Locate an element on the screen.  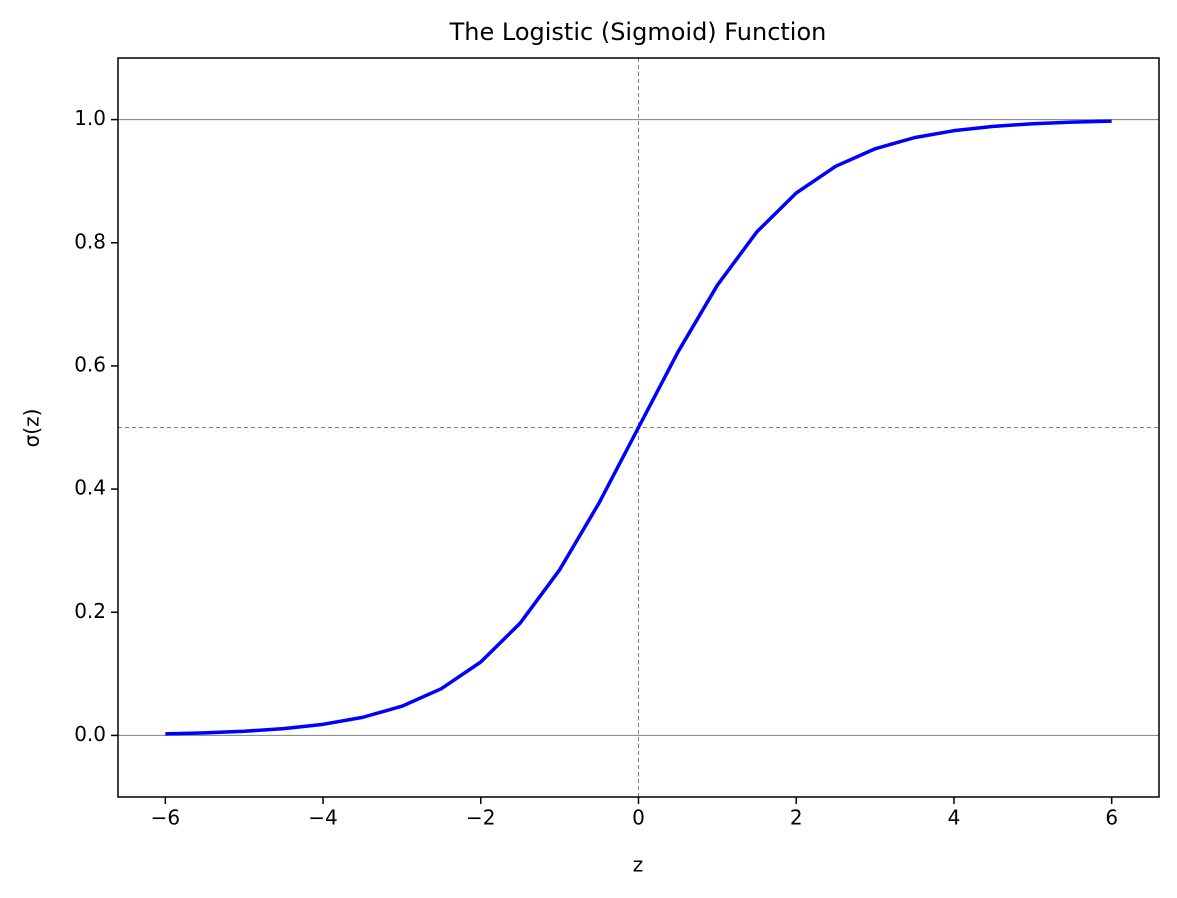
x-tick-label: 0 is located at coordinates (638, 818).